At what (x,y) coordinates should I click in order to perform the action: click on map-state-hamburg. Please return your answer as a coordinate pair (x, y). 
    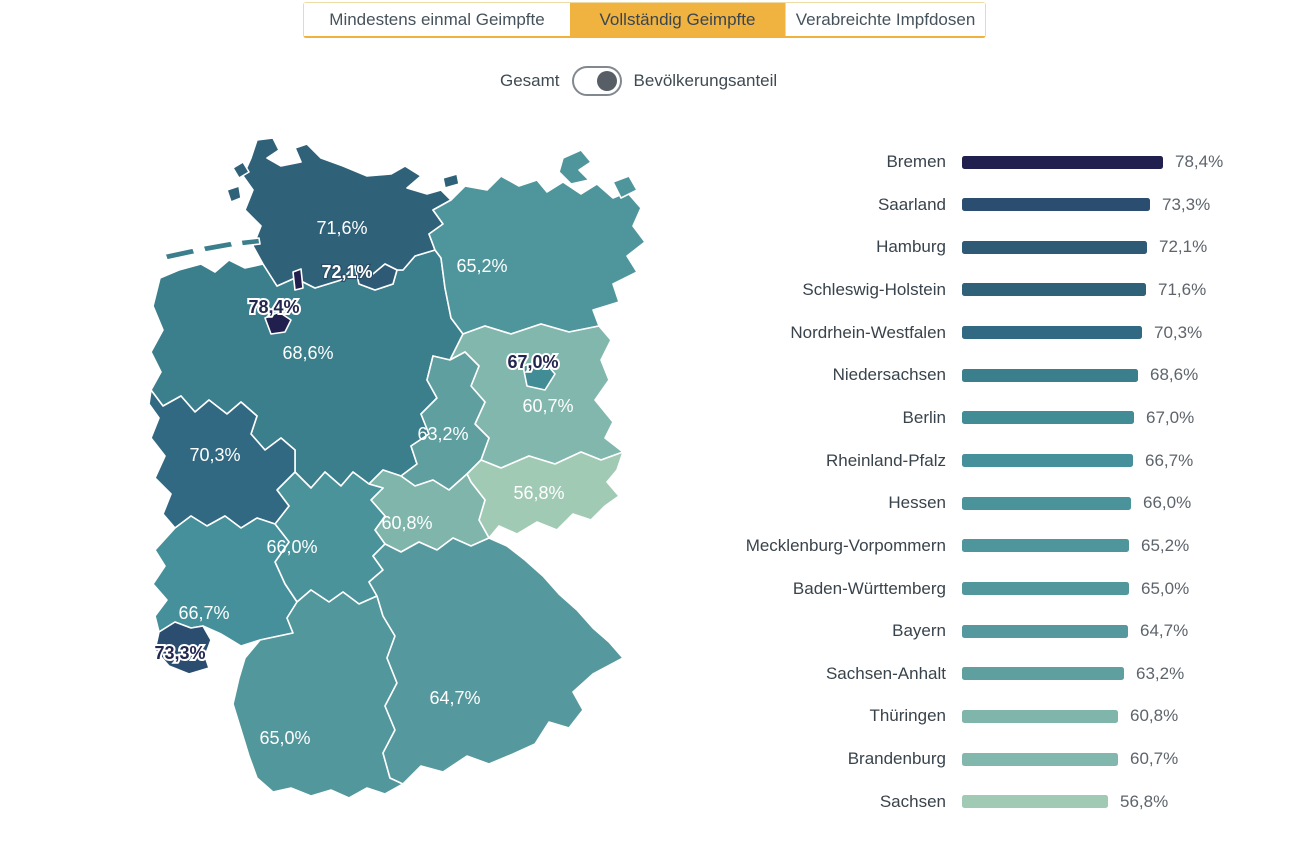
    Looking at the image, I should click on (376, 277).